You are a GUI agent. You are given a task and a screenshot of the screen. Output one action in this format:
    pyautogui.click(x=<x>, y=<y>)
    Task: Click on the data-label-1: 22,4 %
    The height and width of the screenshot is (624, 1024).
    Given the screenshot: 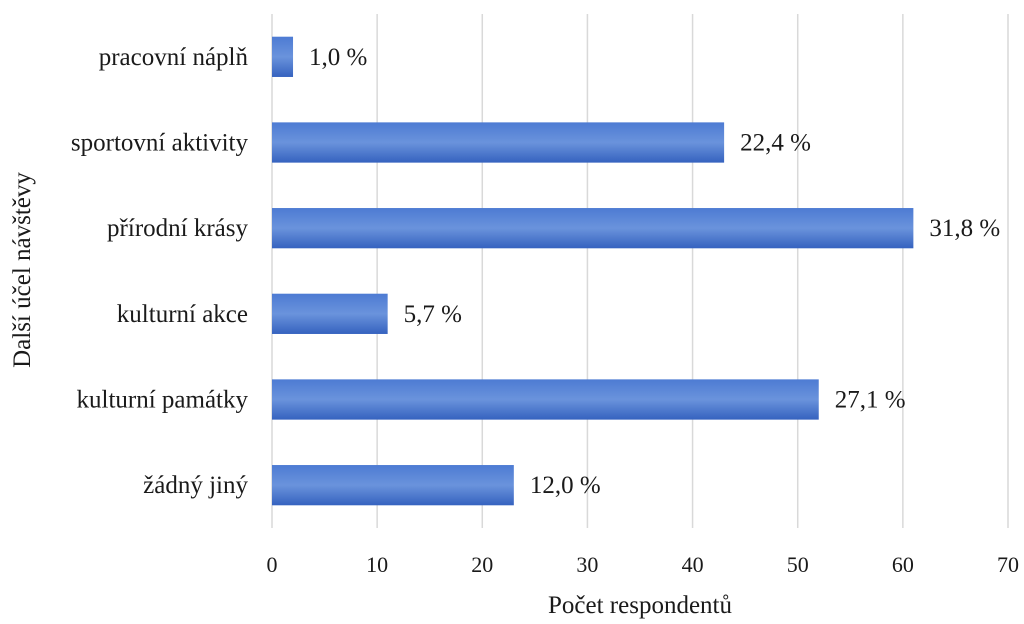 What is the action you would take?
    pyautogui.click(x=775, y=143)
    